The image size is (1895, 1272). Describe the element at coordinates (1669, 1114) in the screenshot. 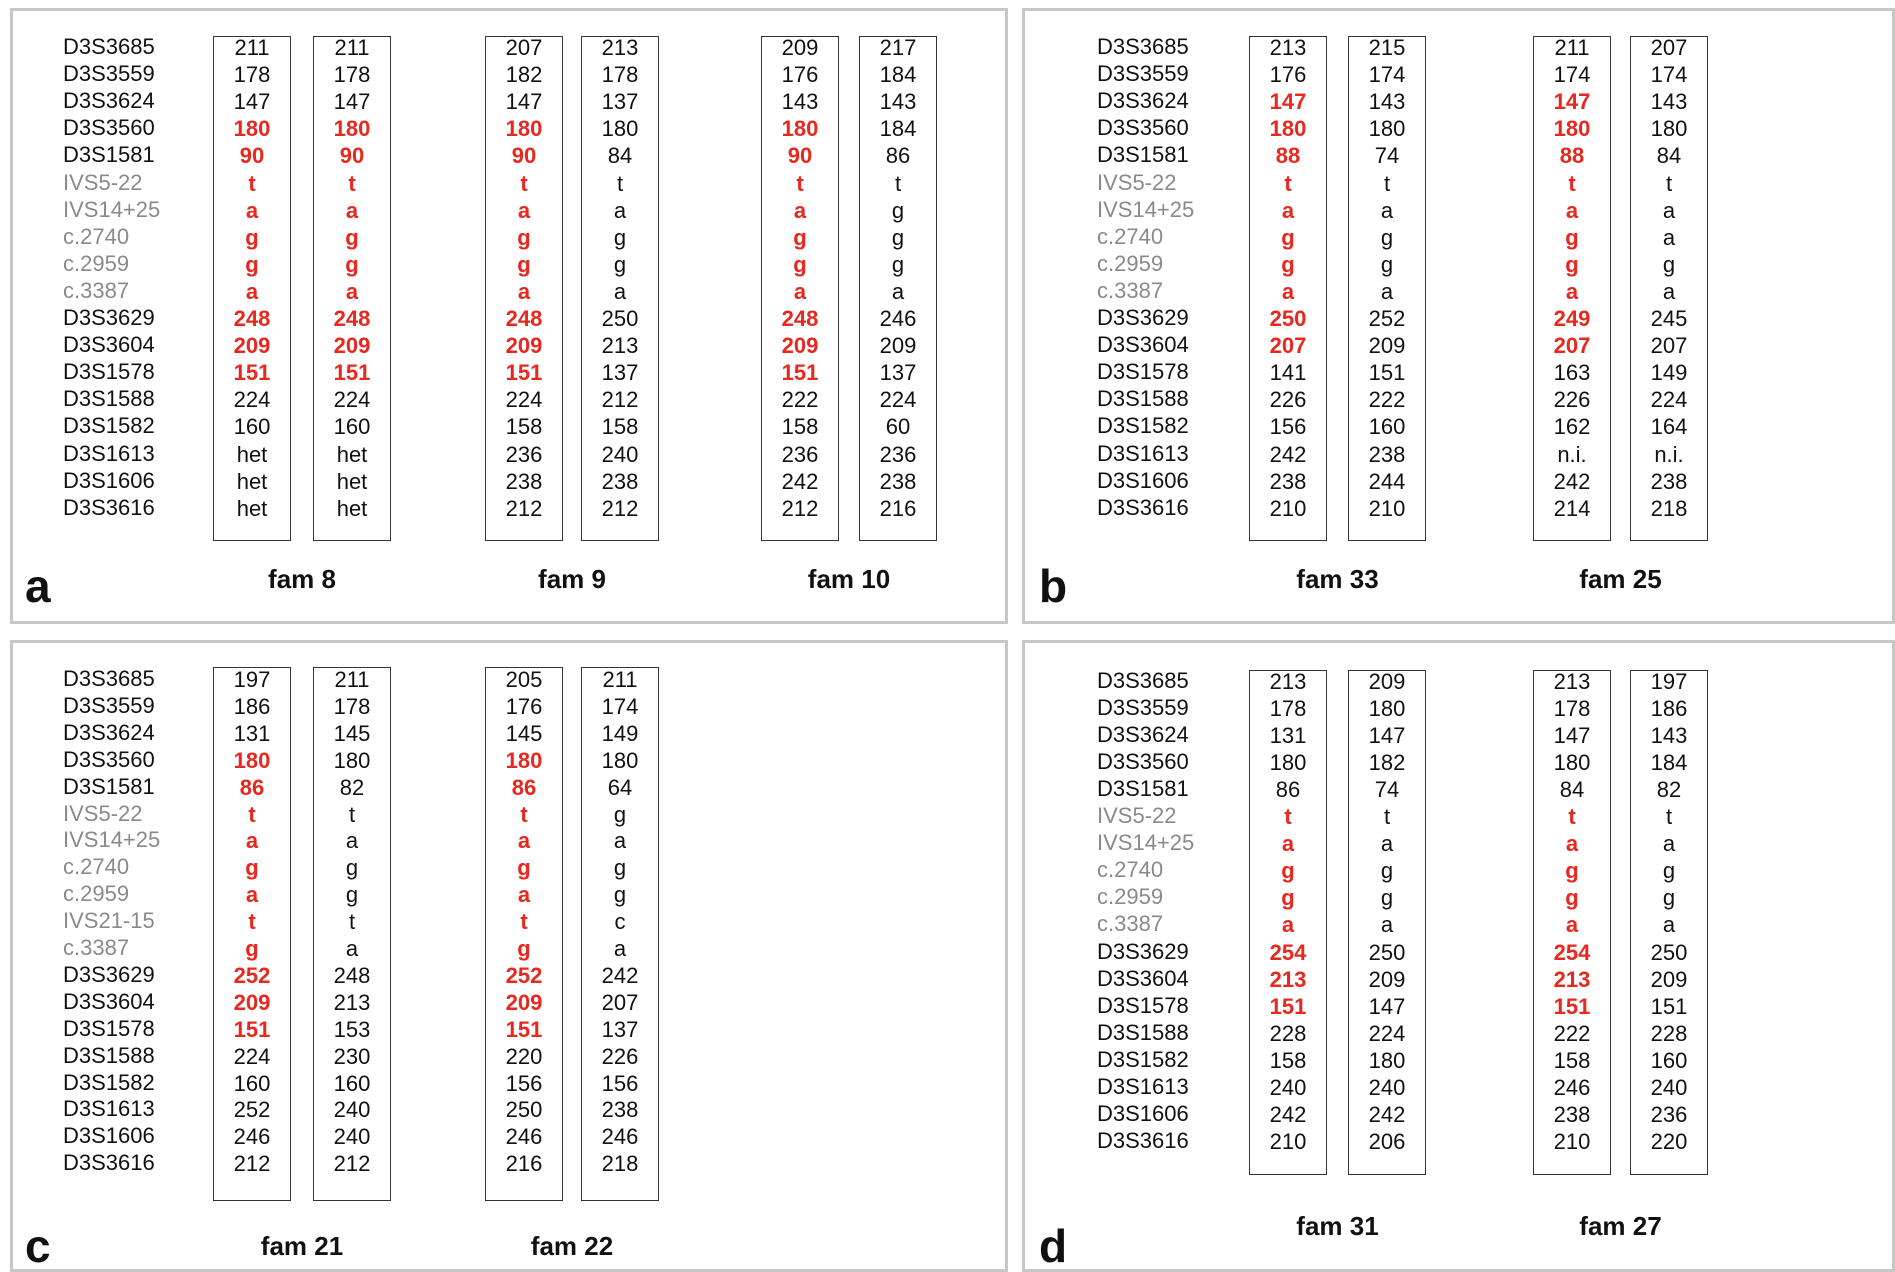

I see `allele-value: 236` at that location.